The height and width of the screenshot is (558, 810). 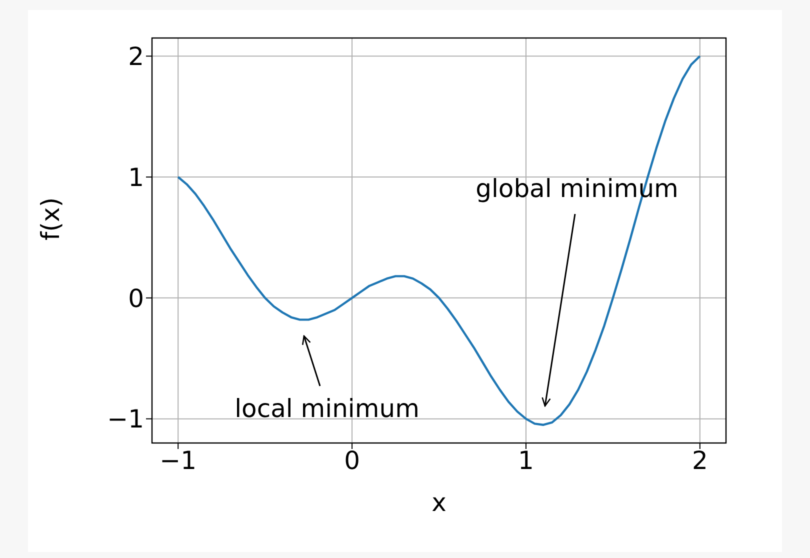 I want to click on x-tick-label: −1, so click(x=178, y=460).